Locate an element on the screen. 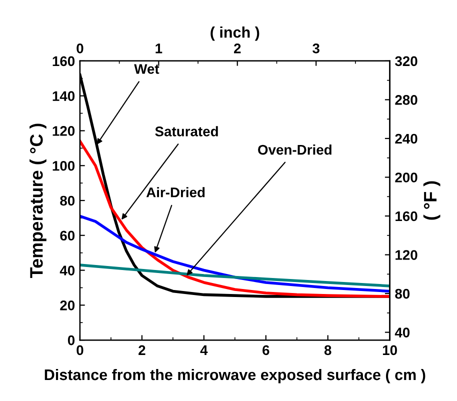 The height and width of the screenshot is (401, 457). x-tick-label: 8 is located at coordinates (328, 350).